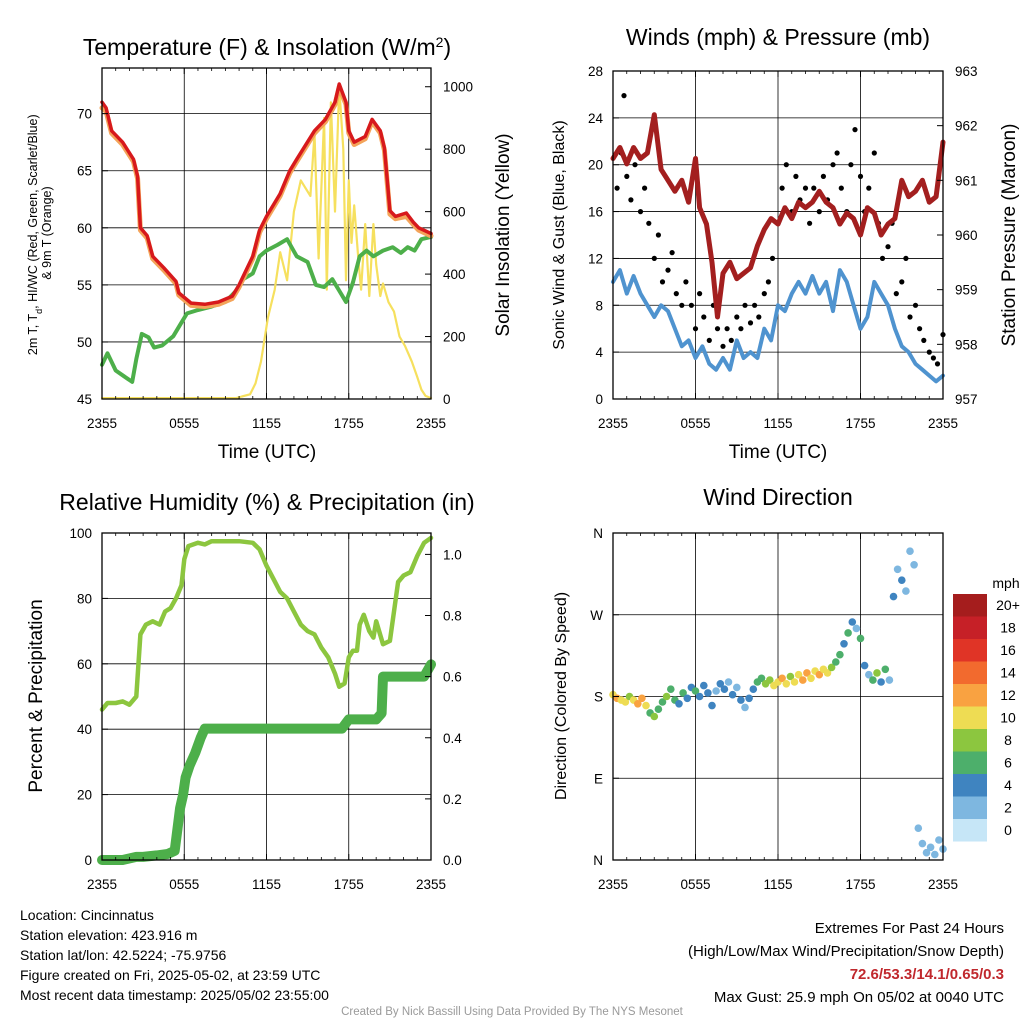 The image size is (1024, 1024). What do you see at coordinates (778, 37) in the screenshot?
I see `winds-title: Winds (mph) & Pressure (mb)` at bounding box center [778, 37].